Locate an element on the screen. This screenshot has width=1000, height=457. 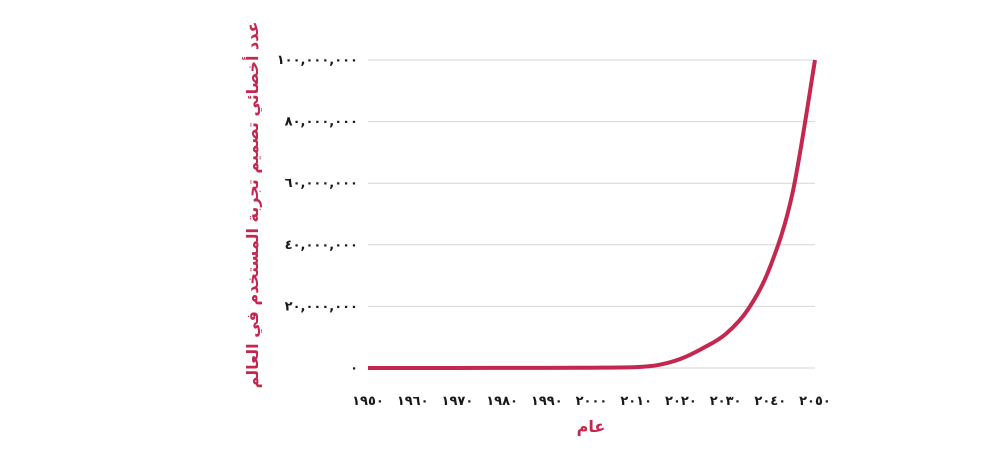
x-axis-title: عام is located at coordinates (591, 426).